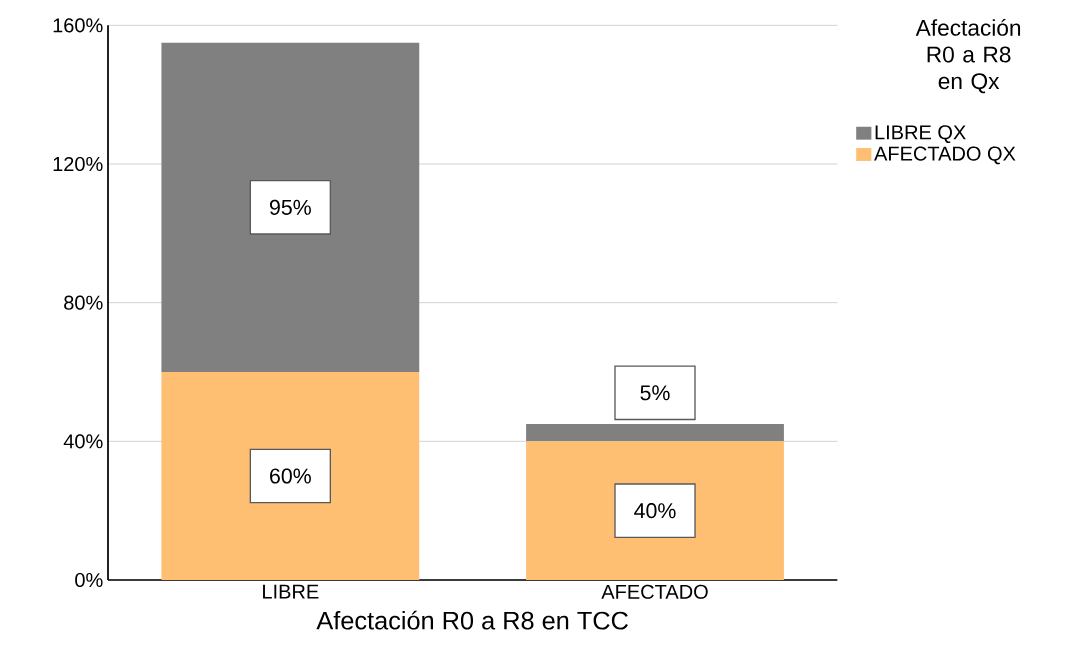 This screenshot has height=654, width=1069. Describe the element at coordinates (78, 164) in the screenshot. I see `y-tick-label: 120%` at that location.